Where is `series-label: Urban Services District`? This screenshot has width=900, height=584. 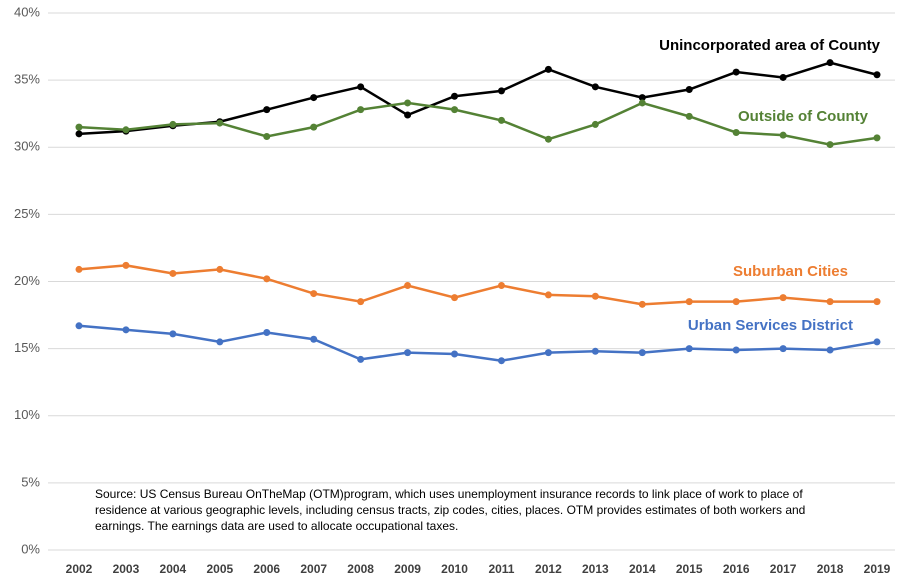 series-label: Urban Services District is located at coordinates (770, 325).